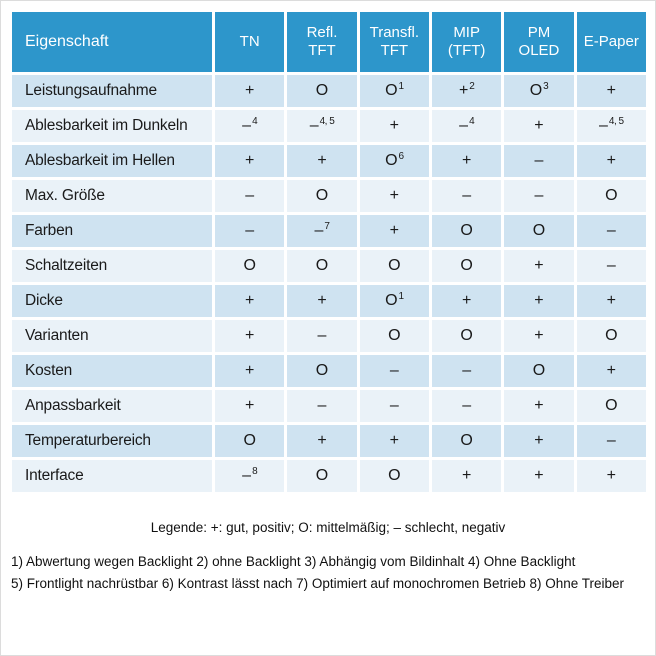 This screenshot has height=656, width=656. I want to click on column-header-tn: TN, so click(250, 42).